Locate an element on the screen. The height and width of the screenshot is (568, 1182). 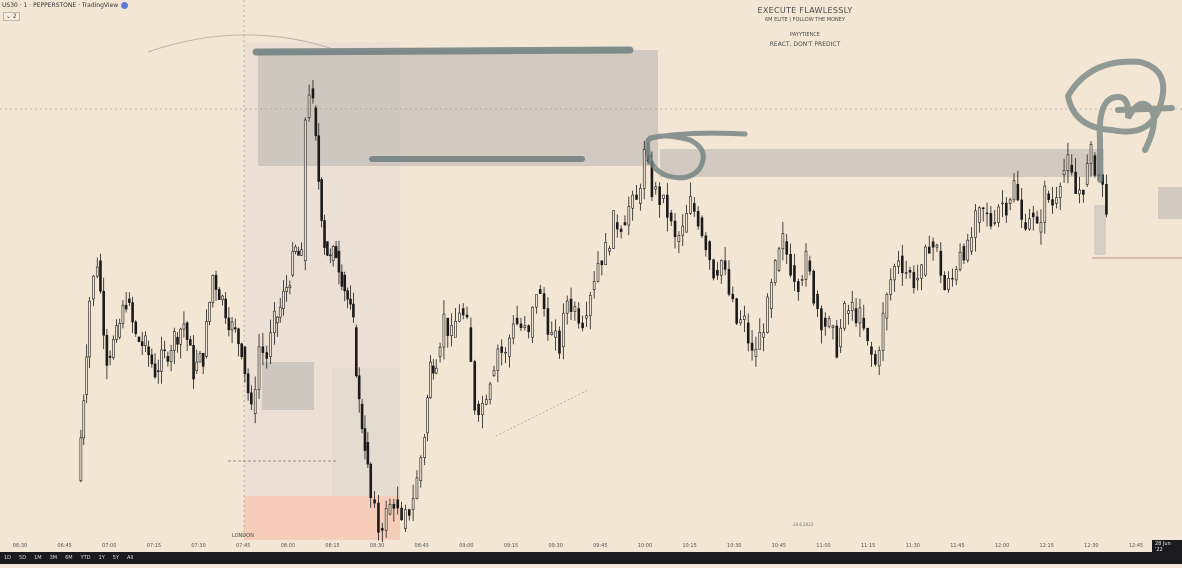
x-tick-label: 10:30 is located at coordinates (734, 546).